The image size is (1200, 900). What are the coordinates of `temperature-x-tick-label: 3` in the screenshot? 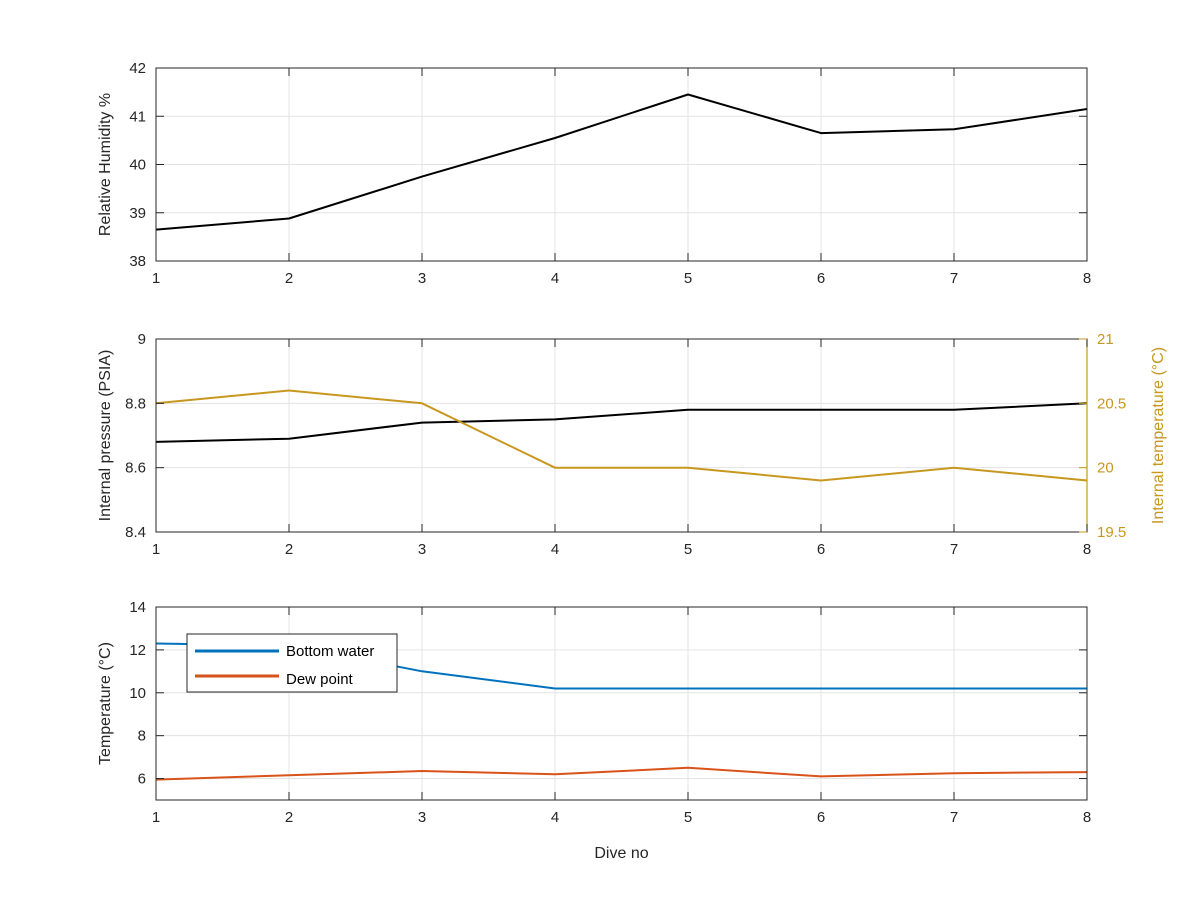 It's located at (422, 817).